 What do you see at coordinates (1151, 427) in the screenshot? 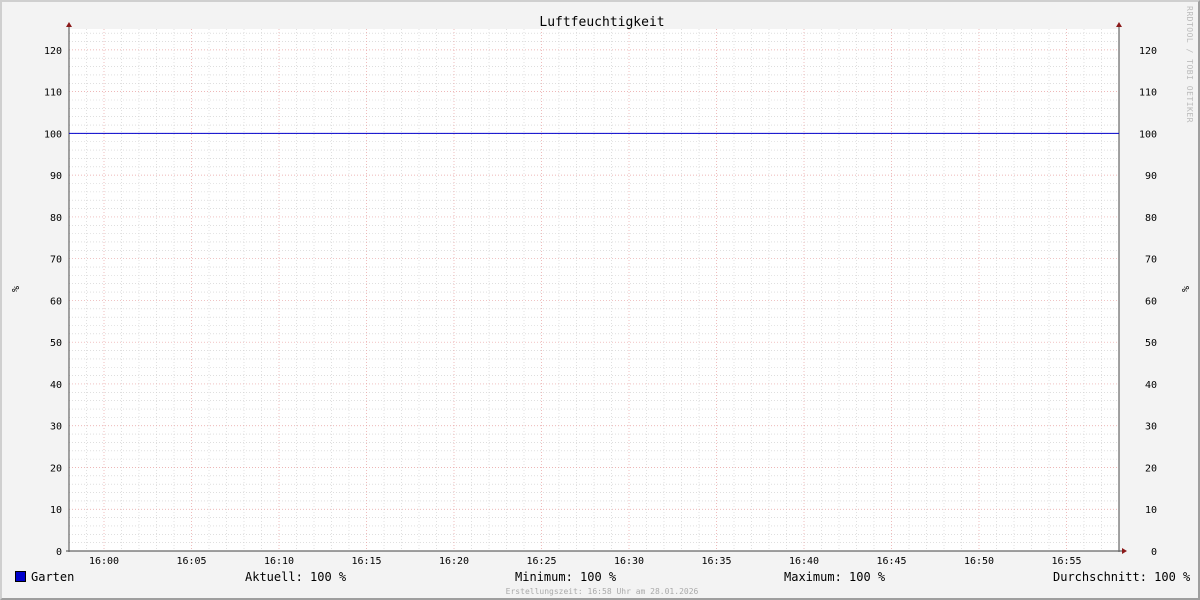
I see `y-tick-label-right: 30` at bounding box center [1151, 427].